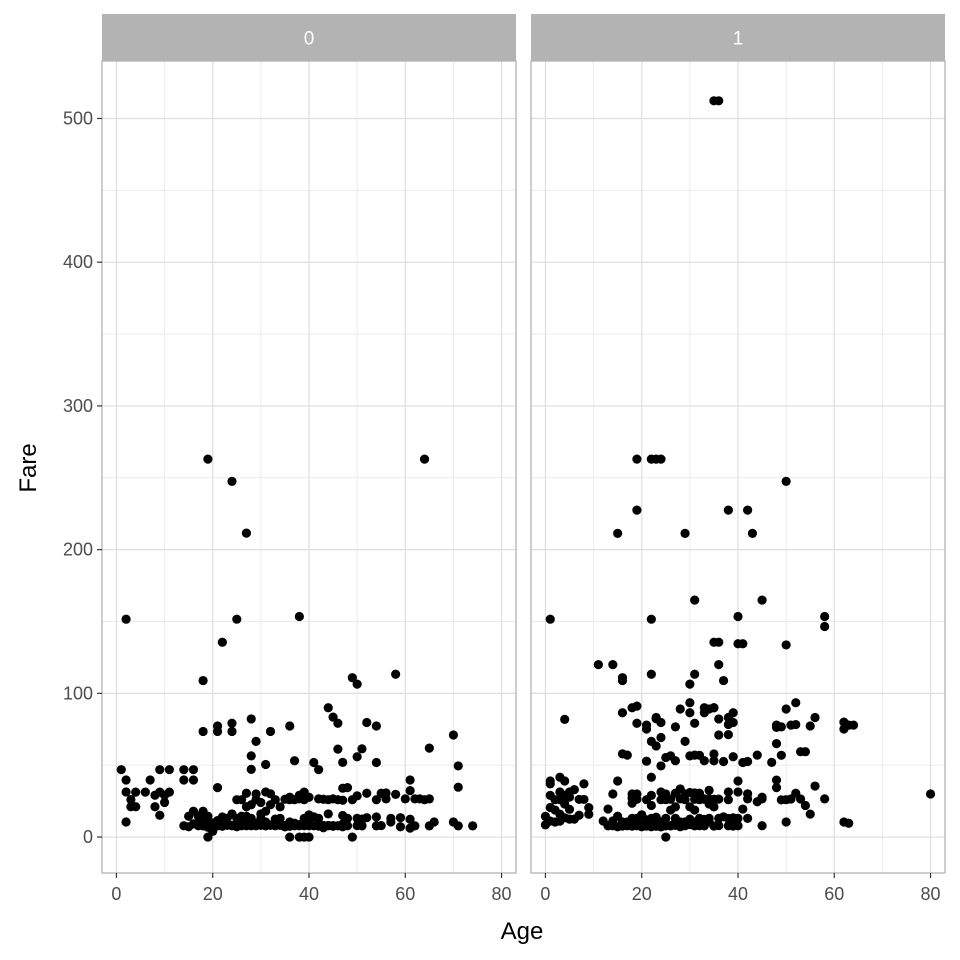  I want to click on facet-strip-label: 1, so click(738, 39).